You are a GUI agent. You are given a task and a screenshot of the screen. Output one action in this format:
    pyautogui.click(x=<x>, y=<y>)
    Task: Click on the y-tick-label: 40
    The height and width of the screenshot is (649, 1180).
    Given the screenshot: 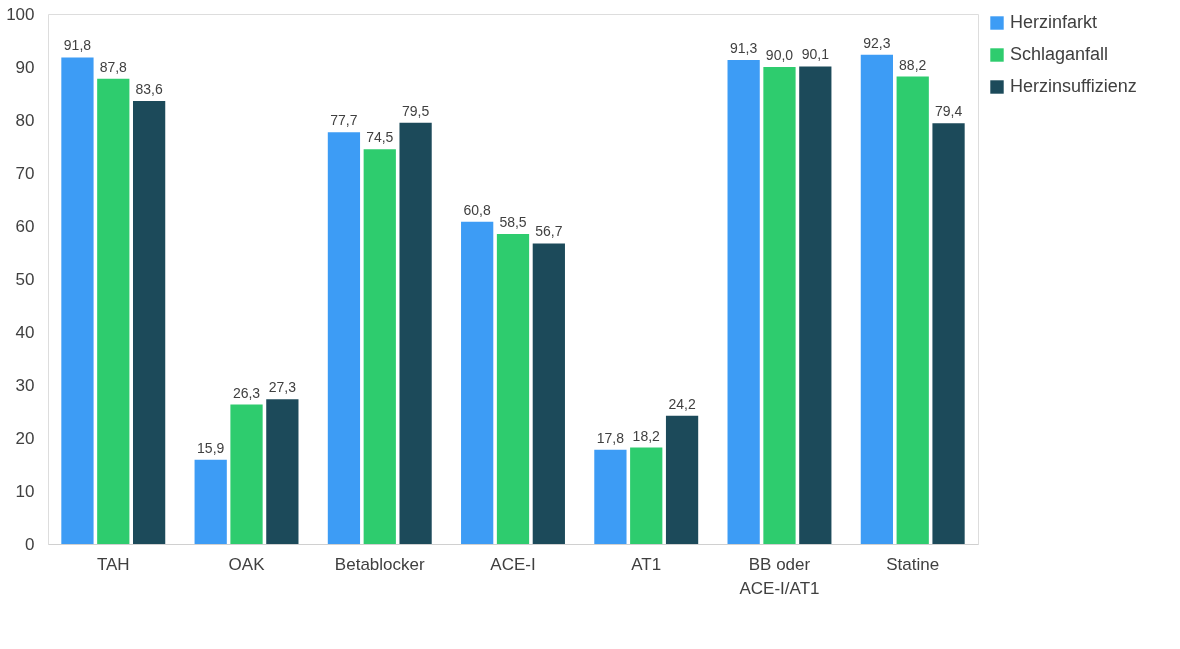 What is the action you would take?
    pyautogui.click(x=25, y=332)
    